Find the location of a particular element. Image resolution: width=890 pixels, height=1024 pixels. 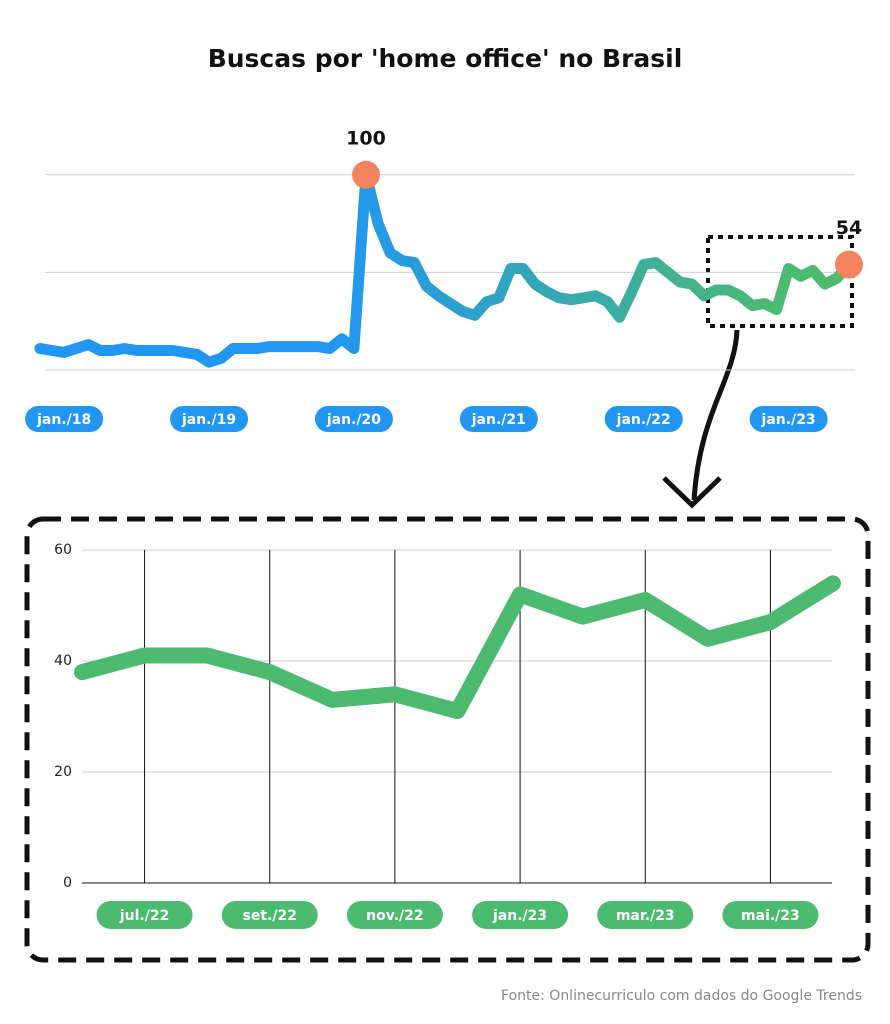

x-tick-label: jan./20 is located at coordinates (353, 420).